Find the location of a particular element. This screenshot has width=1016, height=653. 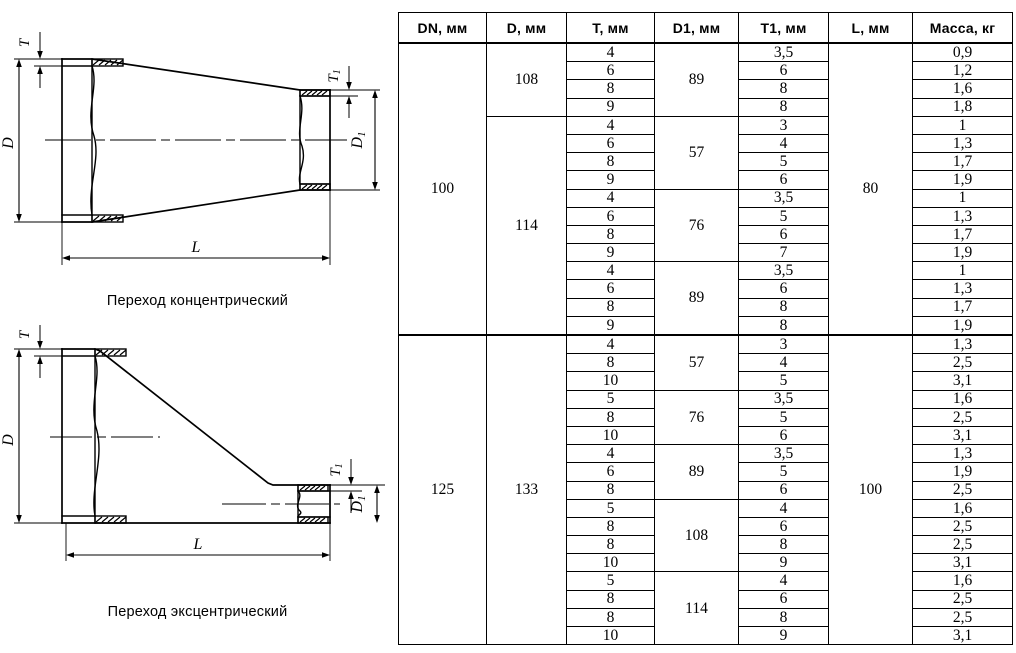

column-header-t1: T1, мм is located at coordinates (783, 28).